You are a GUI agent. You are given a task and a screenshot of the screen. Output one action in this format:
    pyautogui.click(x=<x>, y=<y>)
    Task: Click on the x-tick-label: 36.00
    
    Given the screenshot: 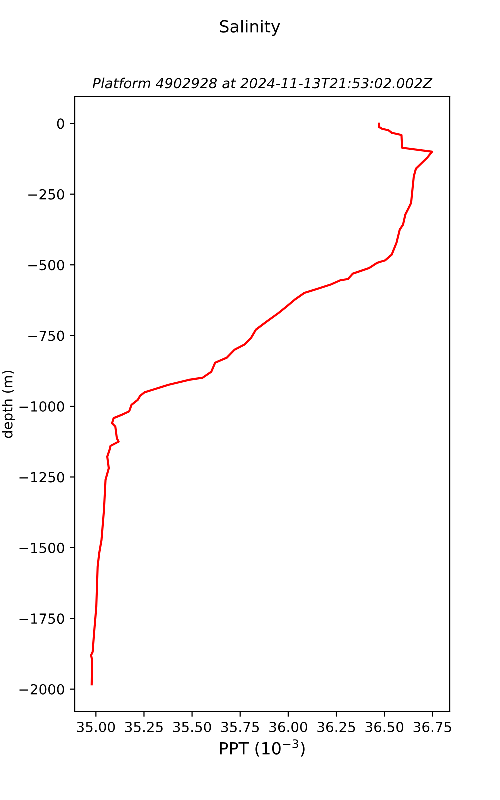 What is the action you would take?
    pyautogui.click(x=289, y=727)
    